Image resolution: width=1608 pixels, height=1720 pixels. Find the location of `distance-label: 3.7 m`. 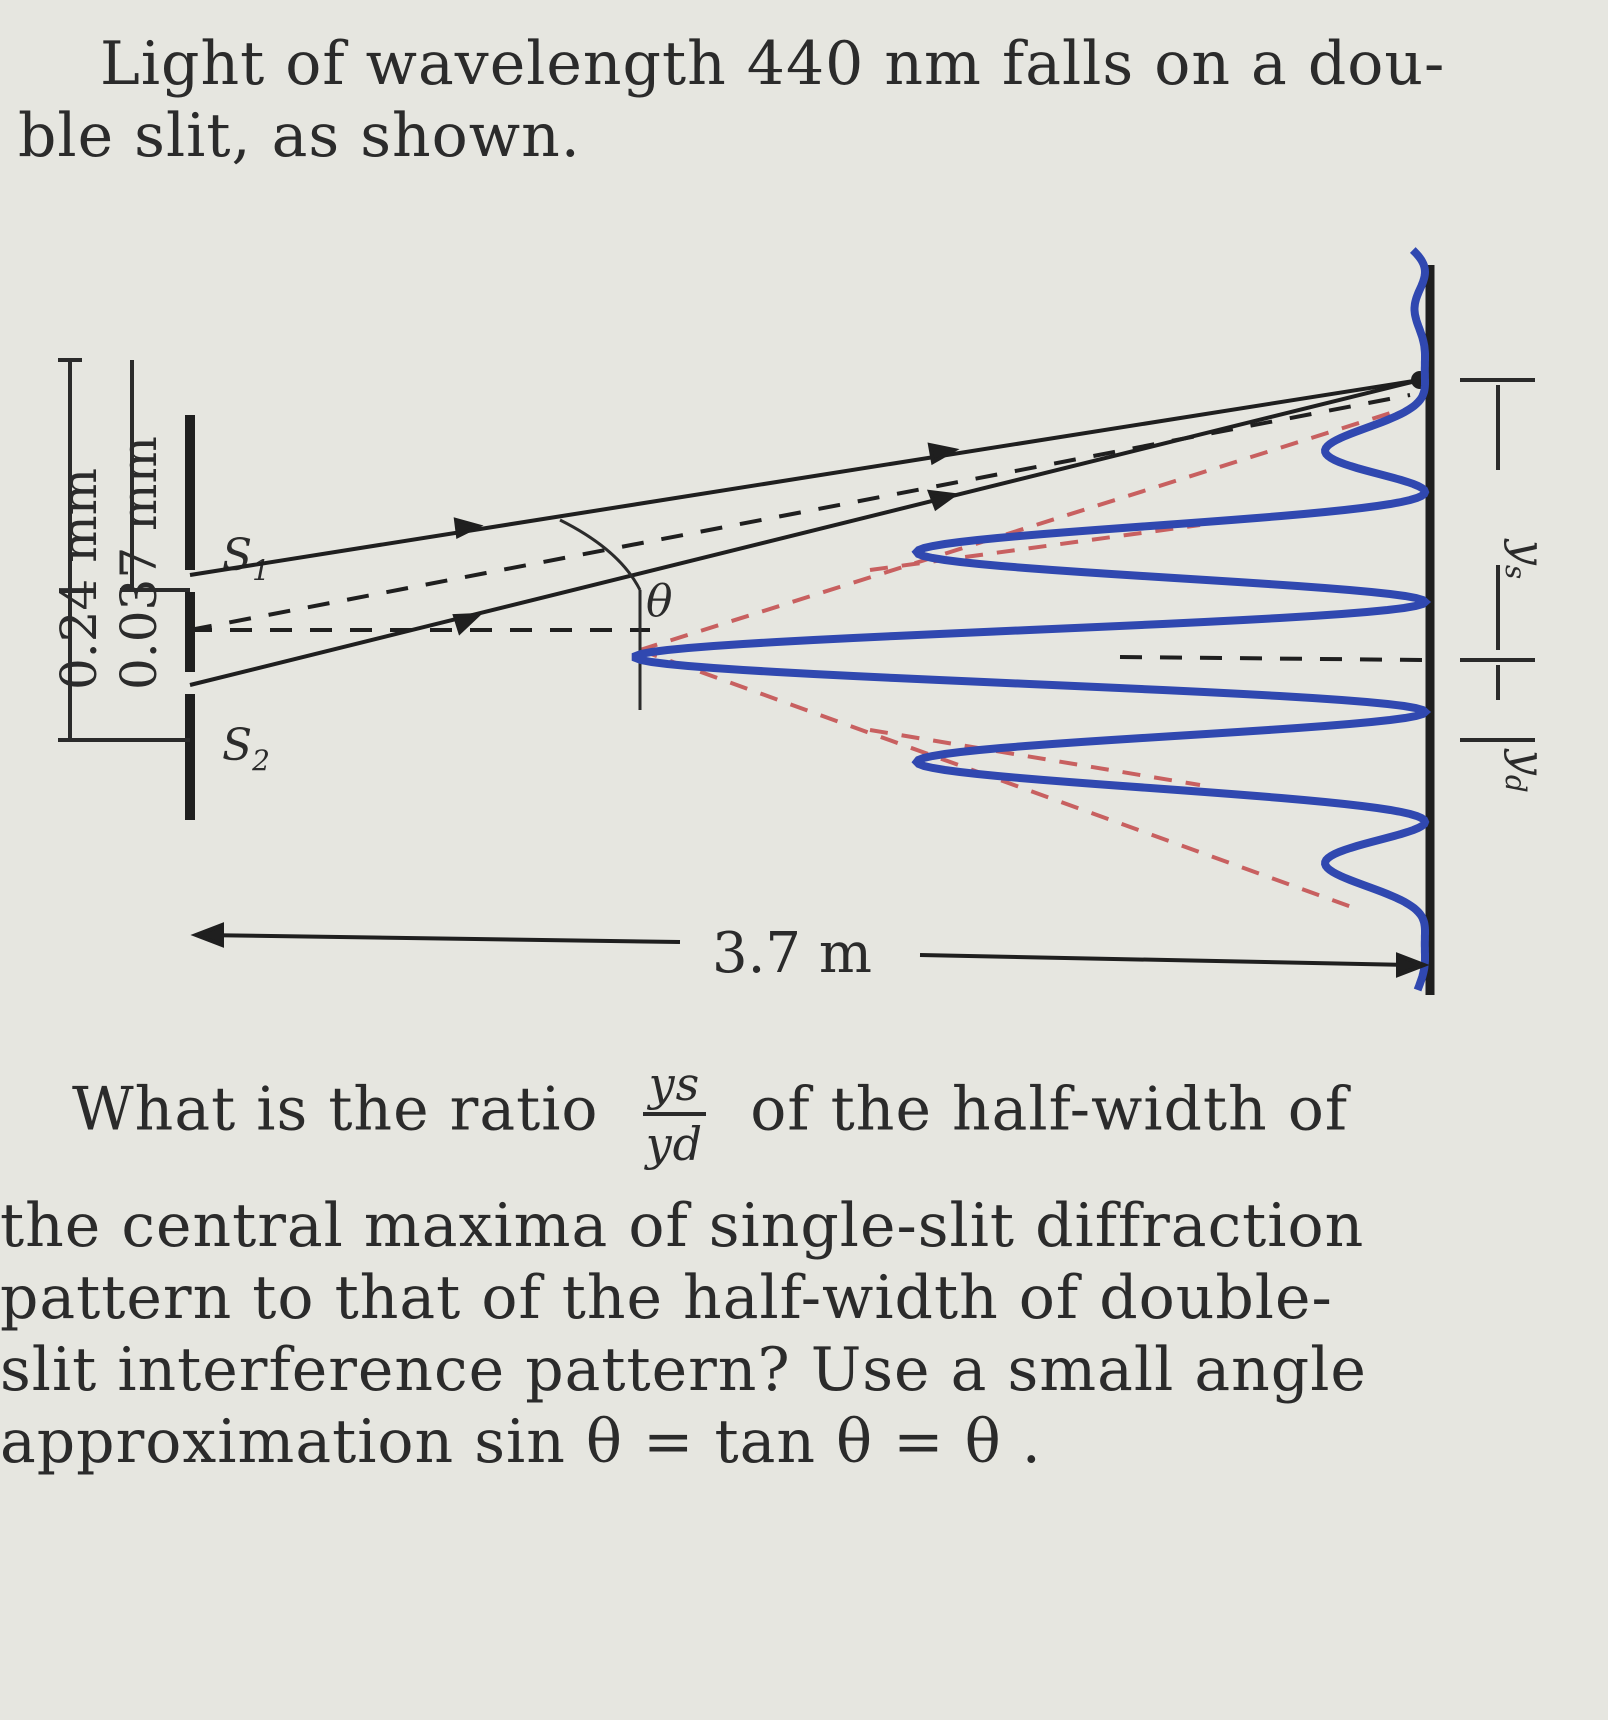

distance-label: 3.7 m is located at coordinates (792, 953).